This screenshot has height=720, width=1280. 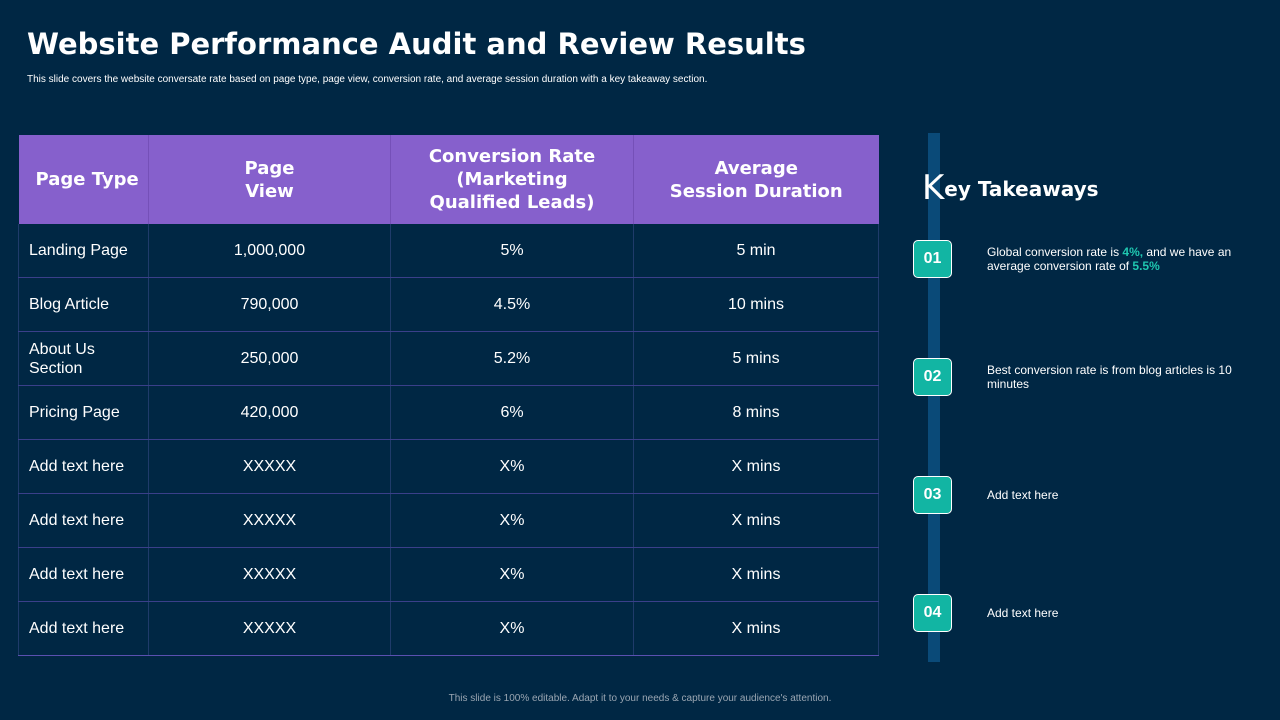 What do you see at coordinates (1021, 189) in the screenshot?
I see `key-takeaways-title-rest: ey Takeaways` at bounding box center [1021, 189].